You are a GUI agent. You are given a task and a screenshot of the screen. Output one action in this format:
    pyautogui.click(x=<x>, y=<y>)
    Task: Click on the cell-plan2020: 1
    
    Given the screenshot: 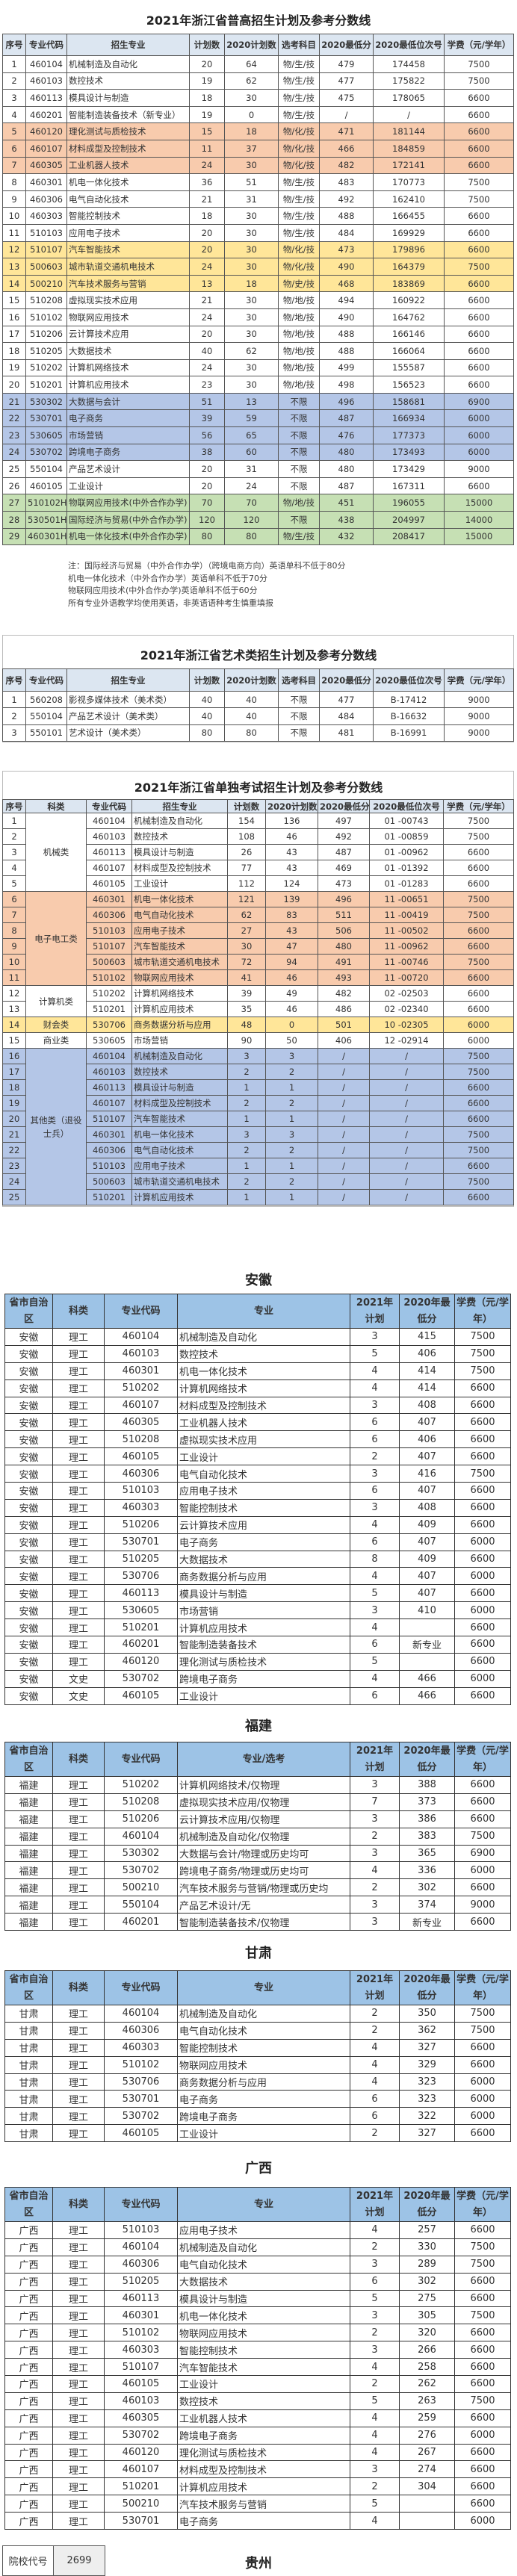 What is the action you would take?
    pyautogui.click(x=291, y=1166)
    